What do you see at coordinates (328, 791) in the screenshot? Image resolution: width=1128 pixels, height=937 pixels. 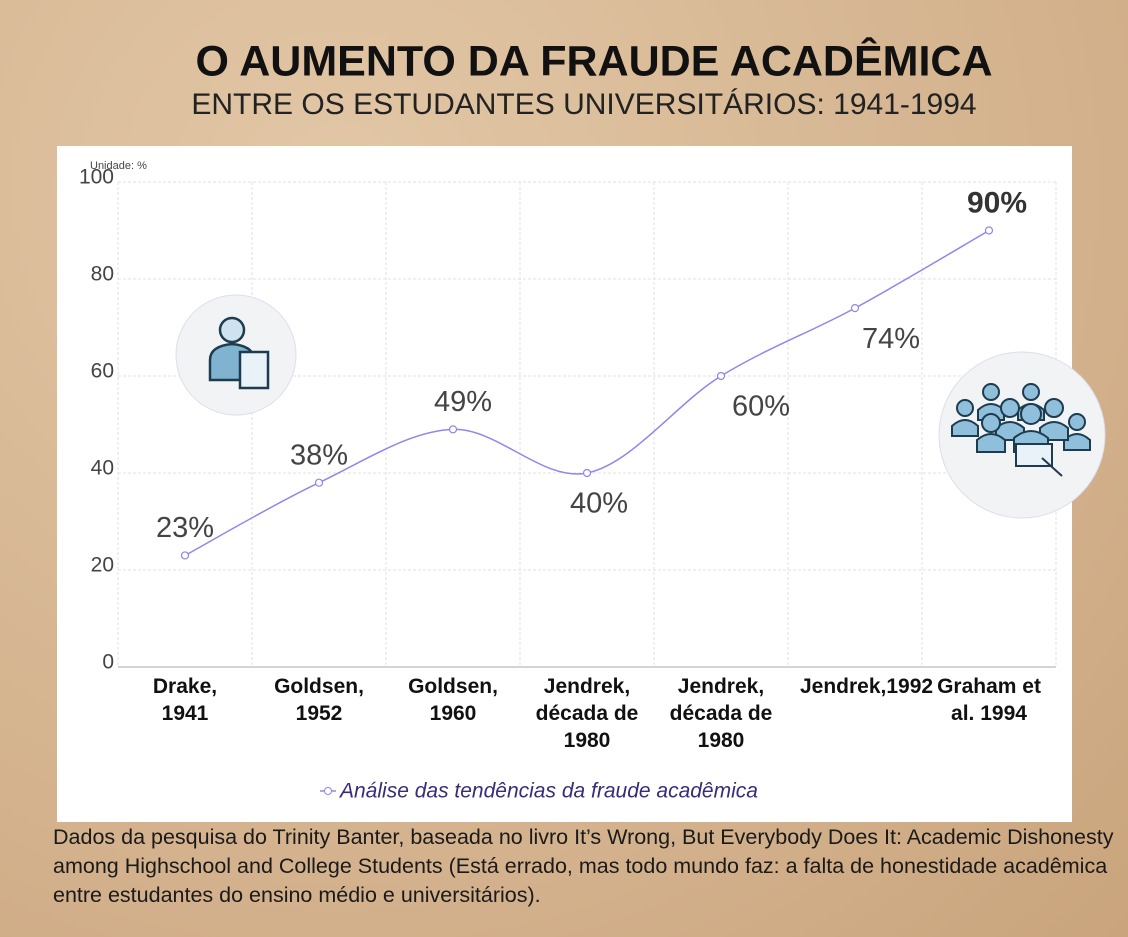 I see `legend-marker` at bounding box center [328, 791].